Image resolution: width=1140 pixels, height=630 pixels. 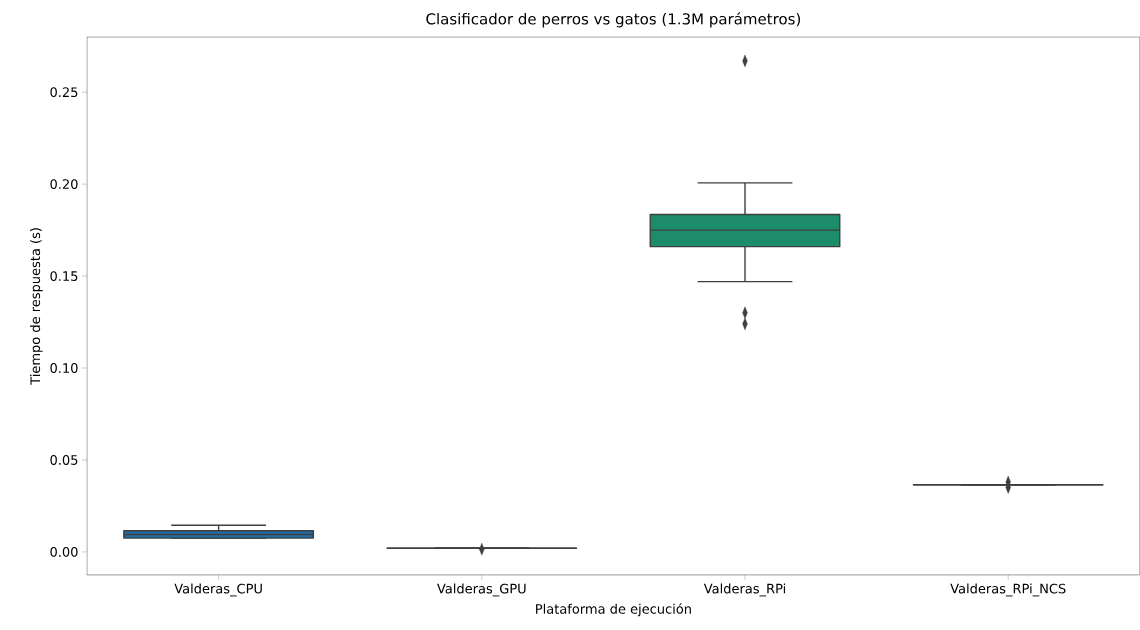 I want to click on y-tick-label: 0.05, so click(x=64, y=460).